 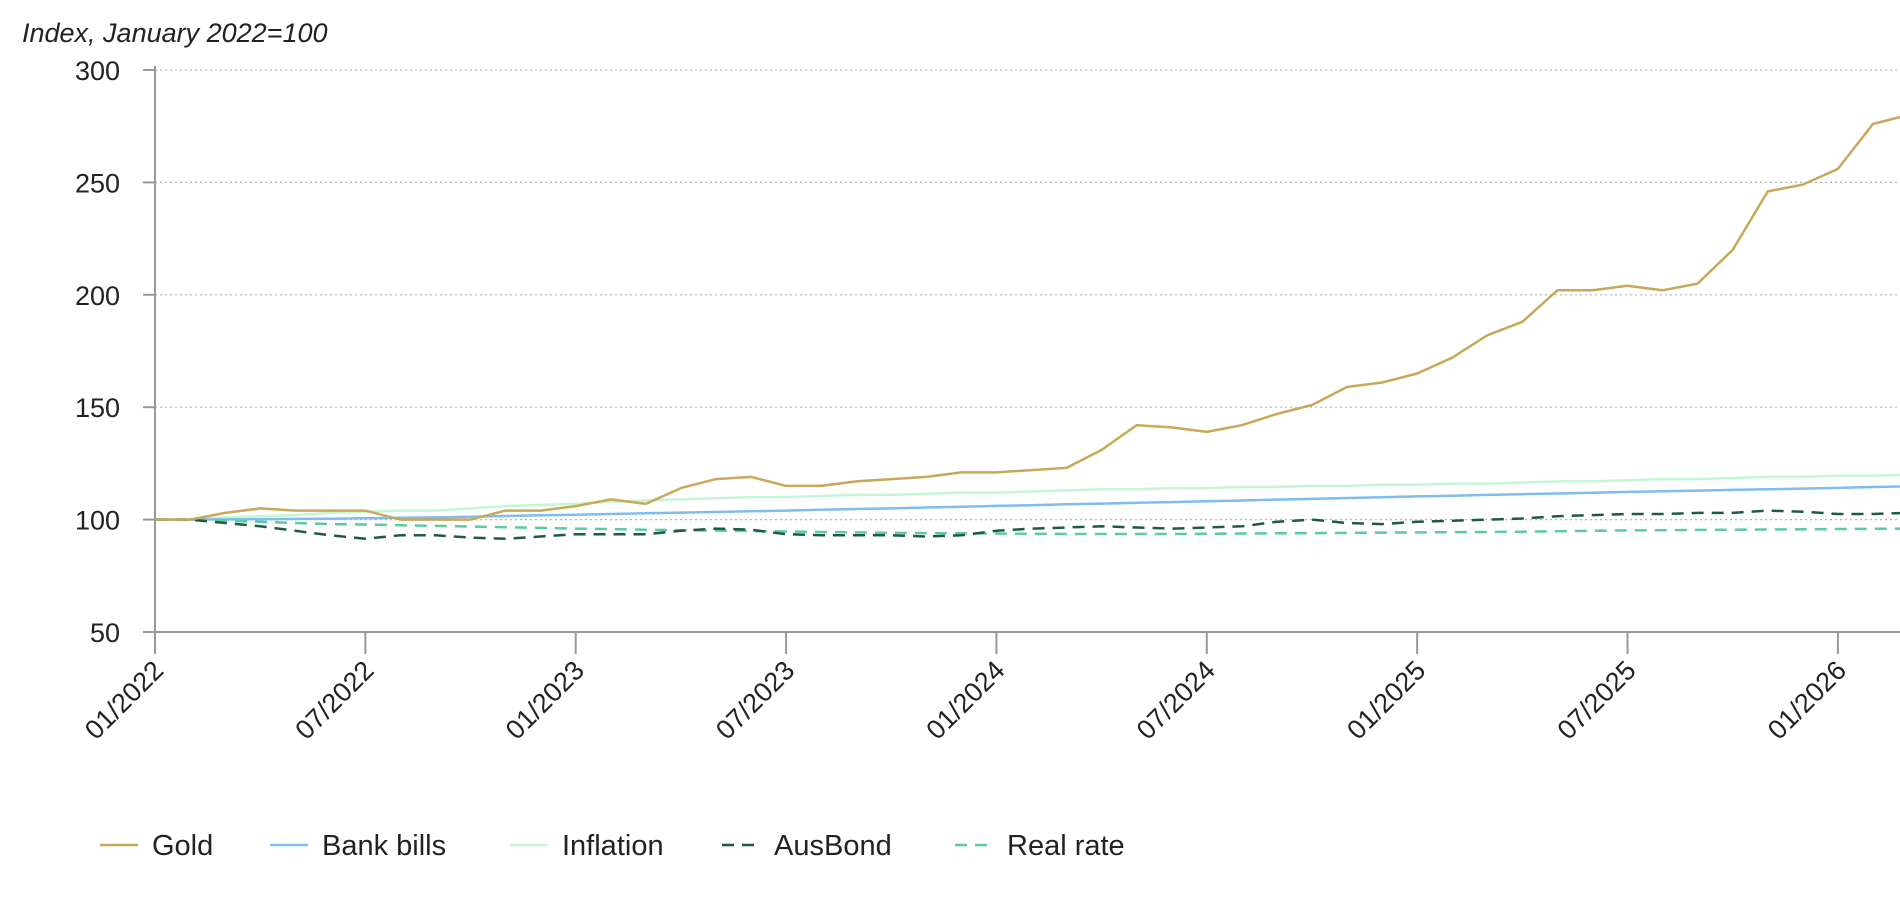 I want to click on legend-item-ausbond: AusBond, so click(x=807, y=846).